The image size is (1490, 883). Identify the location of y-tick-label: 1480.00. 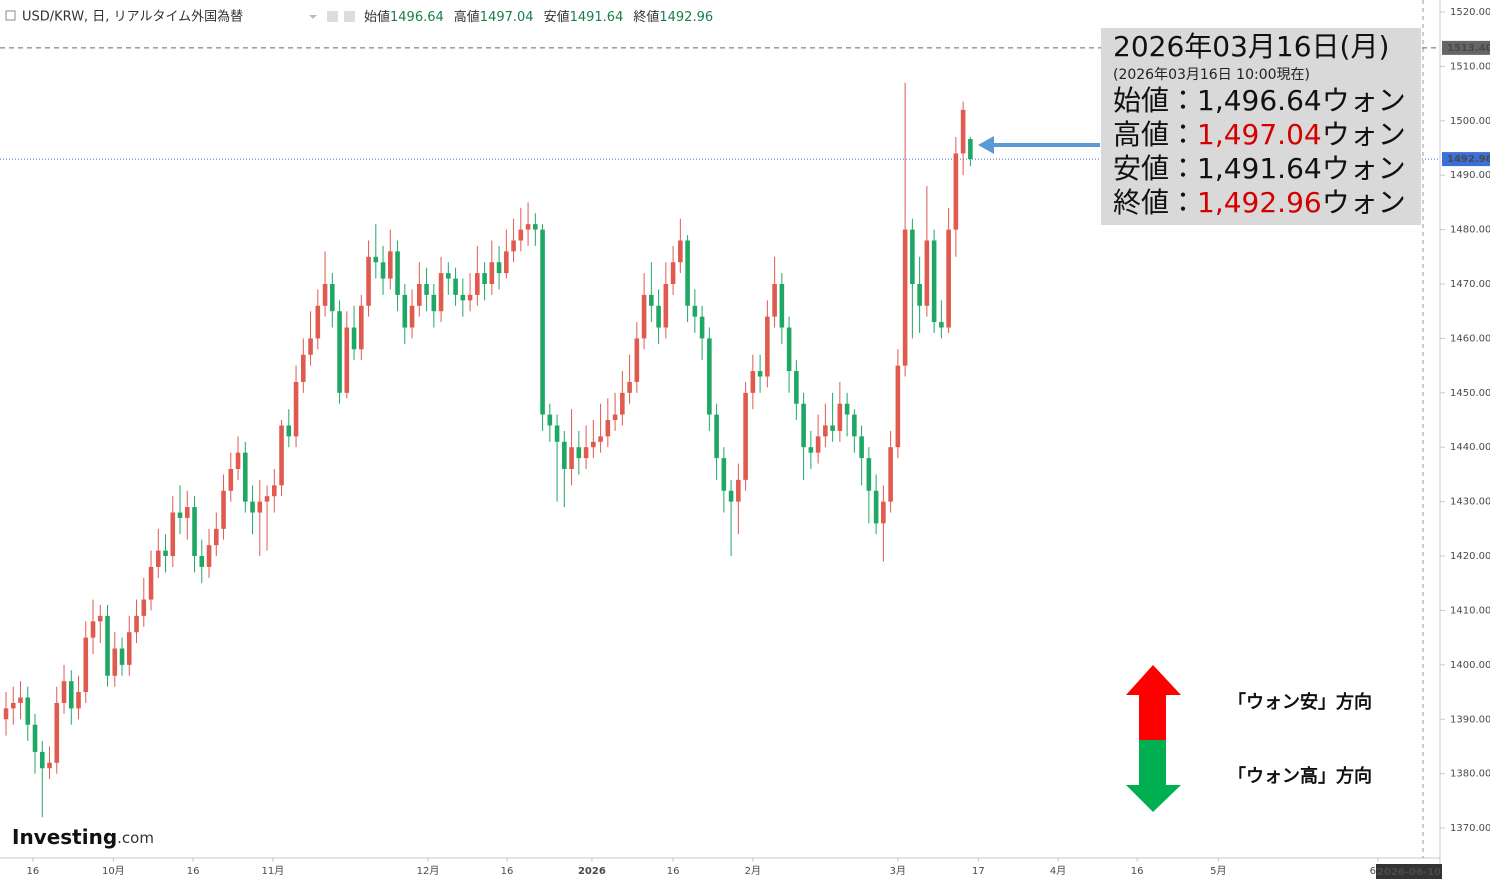
(1470, 230).